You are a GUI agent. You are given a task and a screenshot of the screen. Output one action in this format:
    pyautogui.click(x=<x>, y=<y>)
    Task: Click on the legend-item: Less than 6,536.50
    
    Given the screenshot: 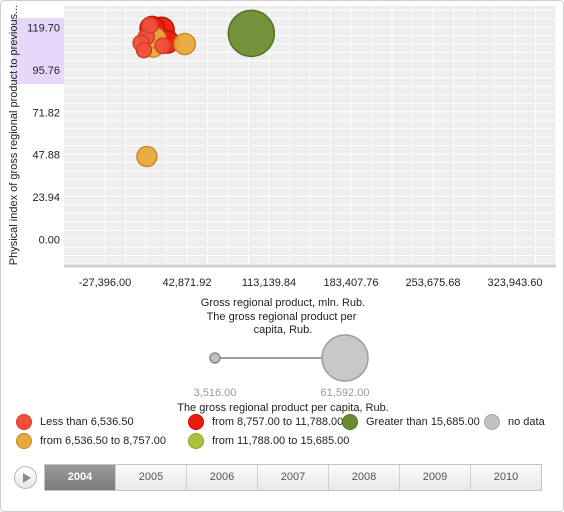 What is the action you would take?
    pyautogui.click(x=75, y=422)
    